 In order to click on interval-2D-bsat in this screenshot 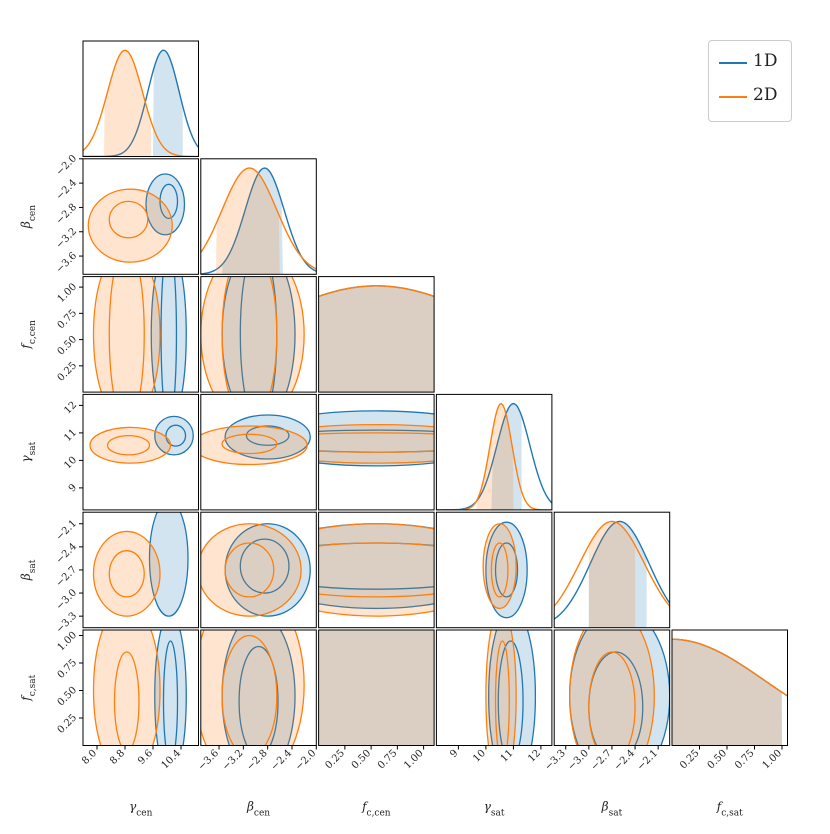, I will do `click(612, 574)`.